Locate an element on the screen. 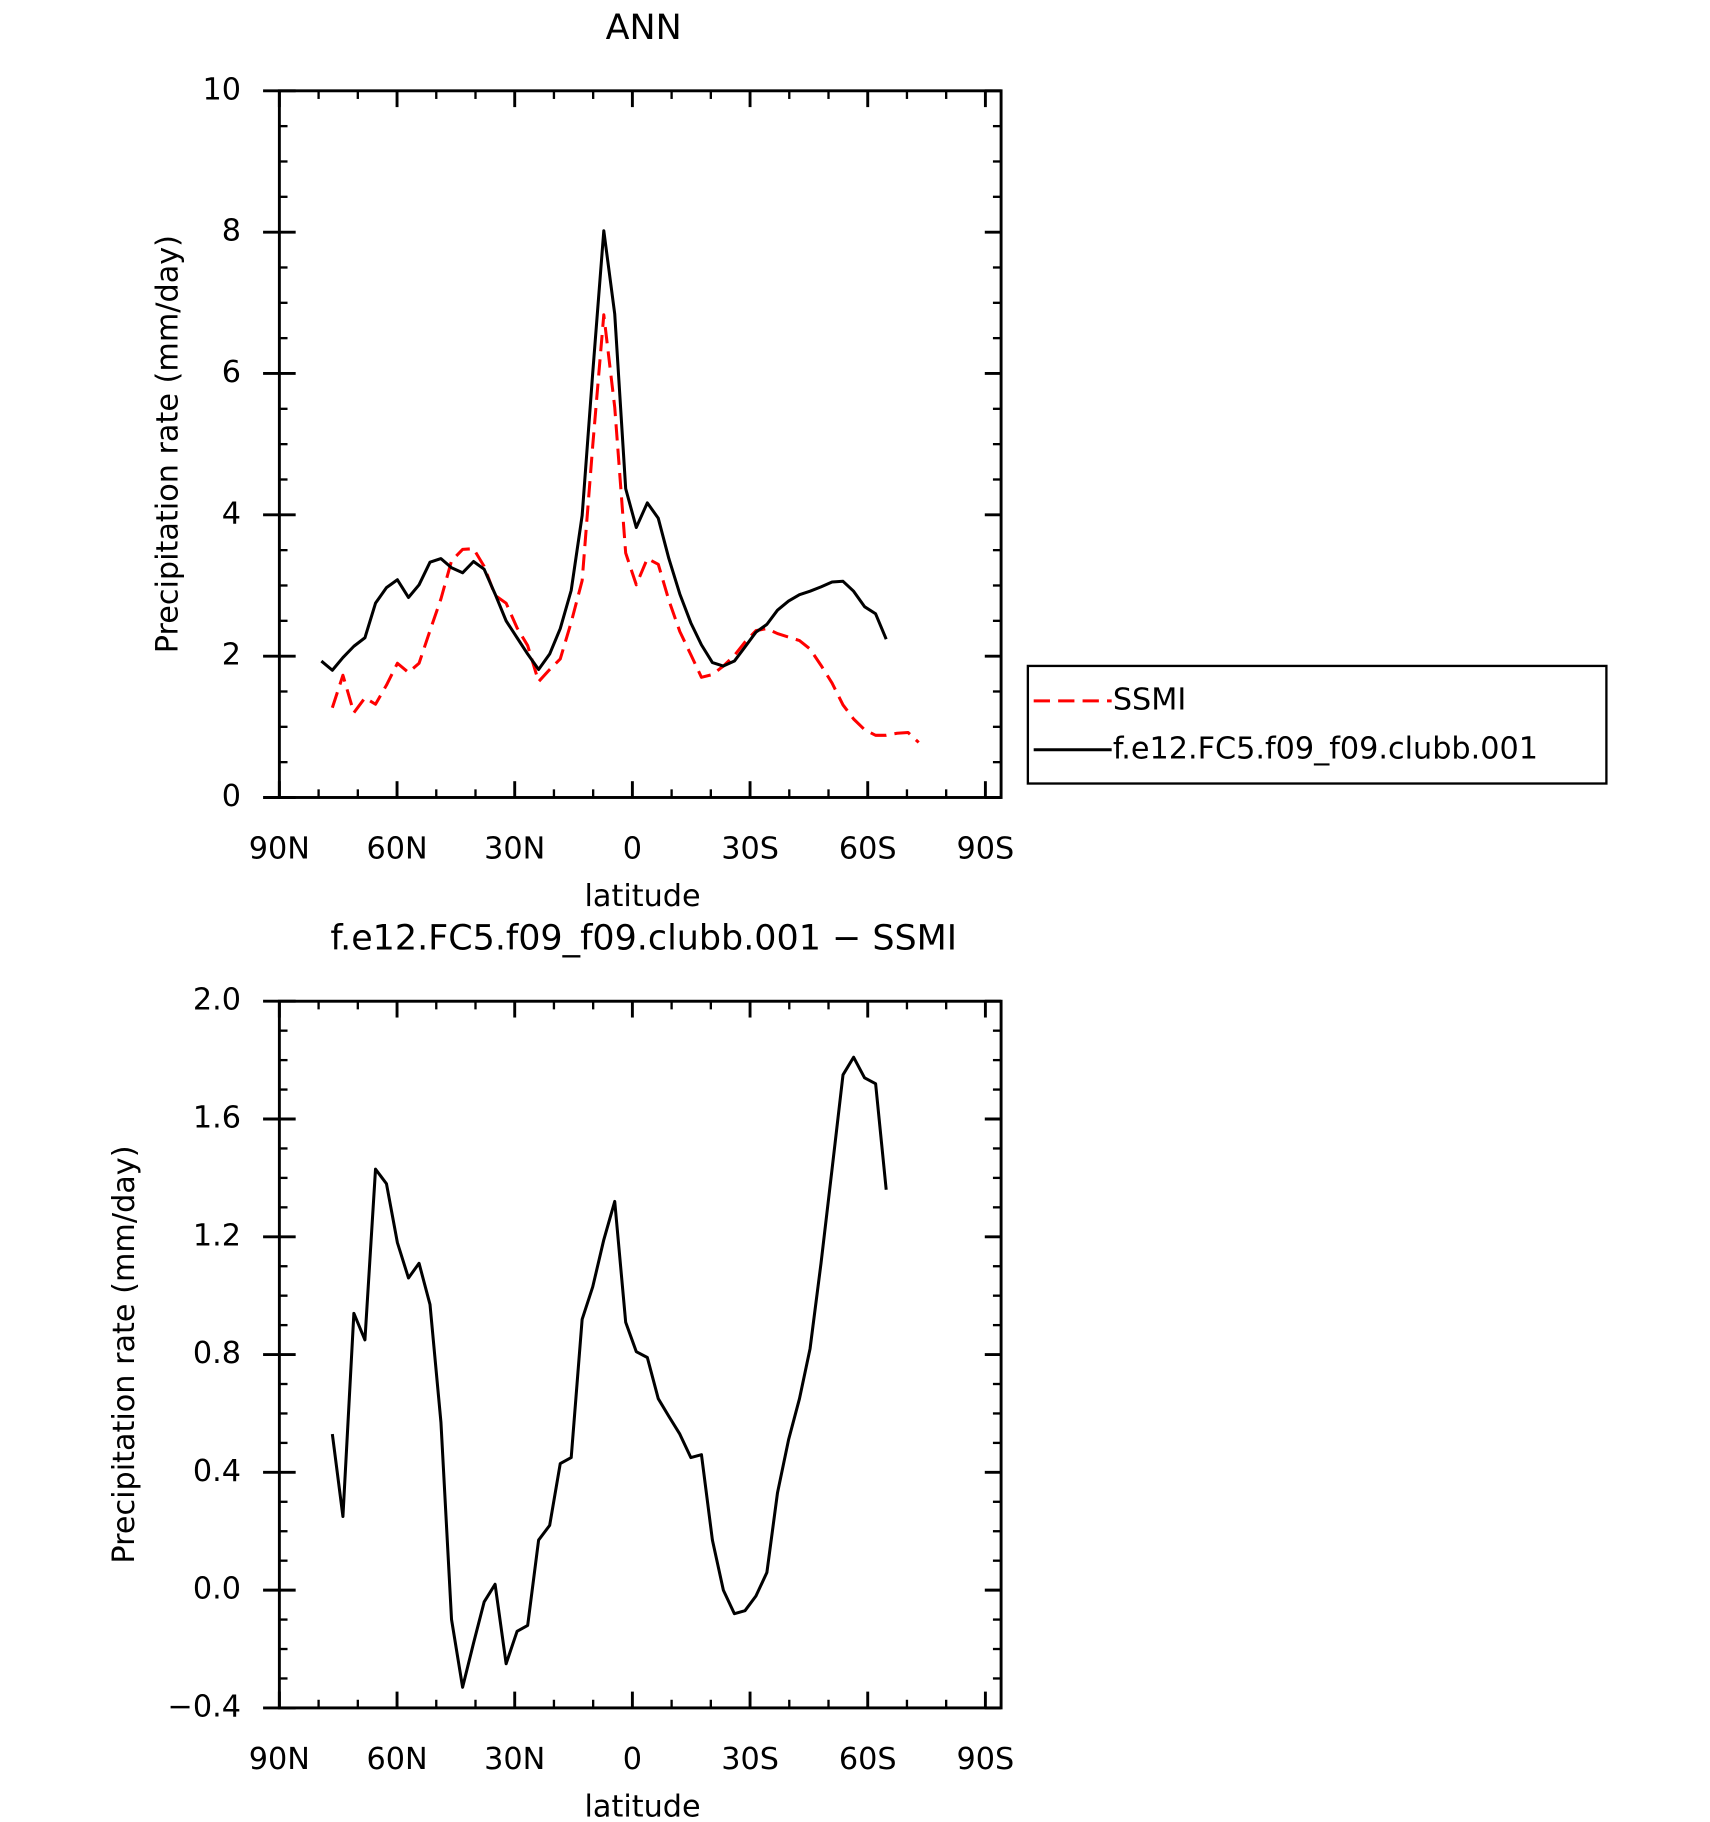 The height and width of the screenshot is (1822, 1710). legend-label: SSMI is located at coordinates (1149, 699).